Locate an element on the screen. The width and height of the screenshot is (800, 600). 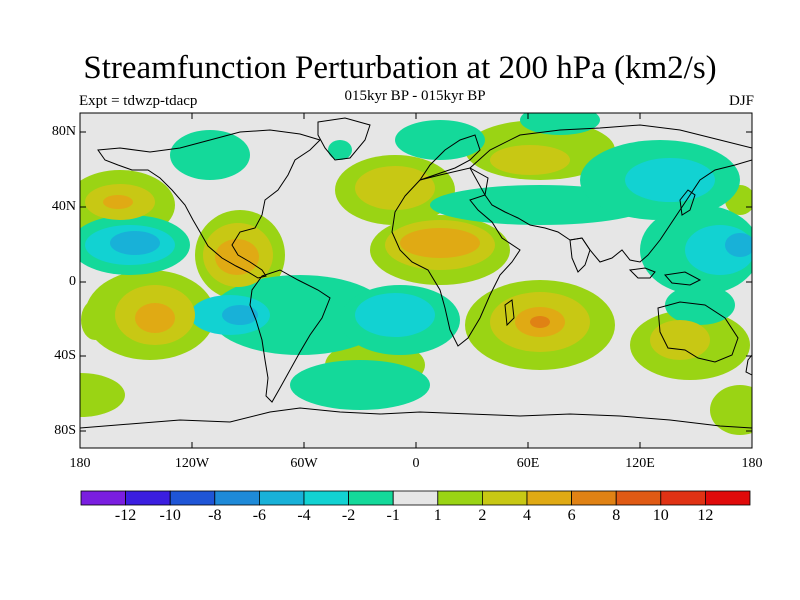
colorbar-label: -6 is located at coordinates (259, 515).